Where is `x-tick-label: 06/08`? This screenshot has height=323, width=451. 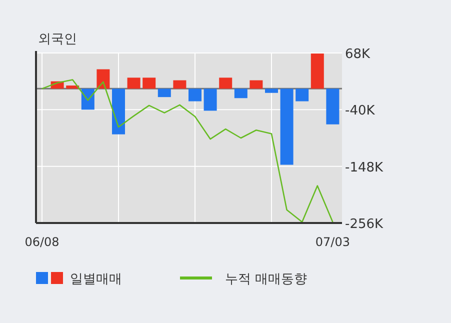 x-tick-label: 06/08 is located at coordinates (42, 242).